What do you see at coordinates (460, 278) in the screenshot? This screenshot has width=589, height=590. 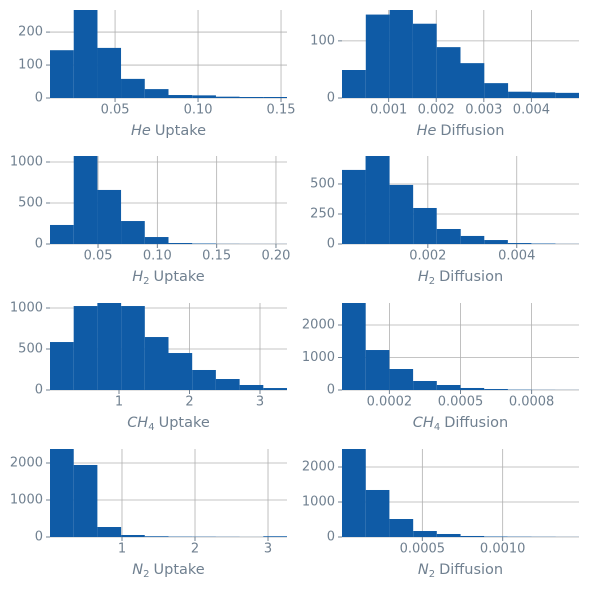 I see `x-axis-label: H2 Diffusion` at bounding box center [460, 278].